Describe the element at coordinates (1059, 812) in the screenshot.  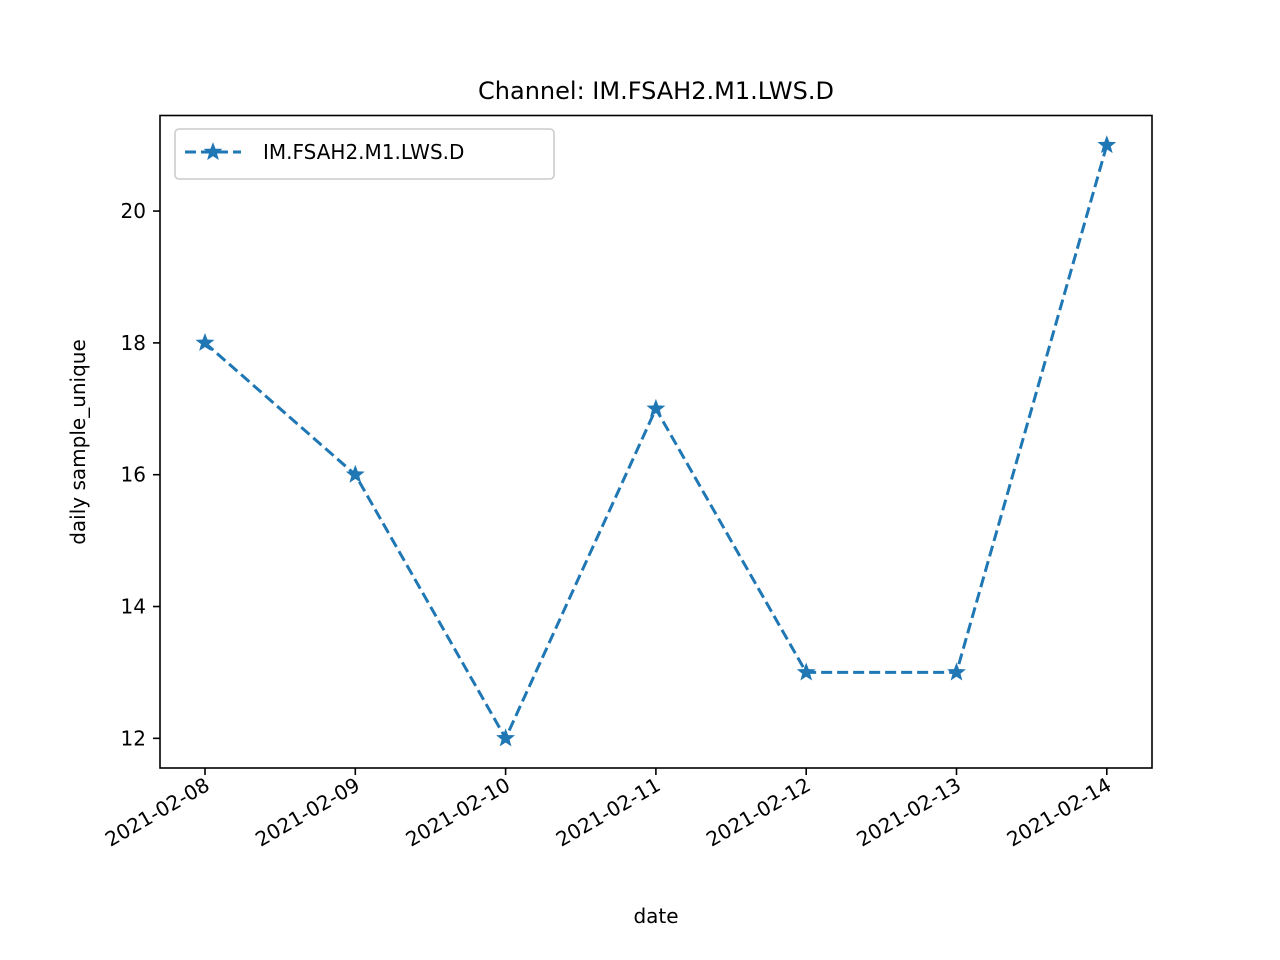
I see `x-tick-label: 2021-02-14` at that location.